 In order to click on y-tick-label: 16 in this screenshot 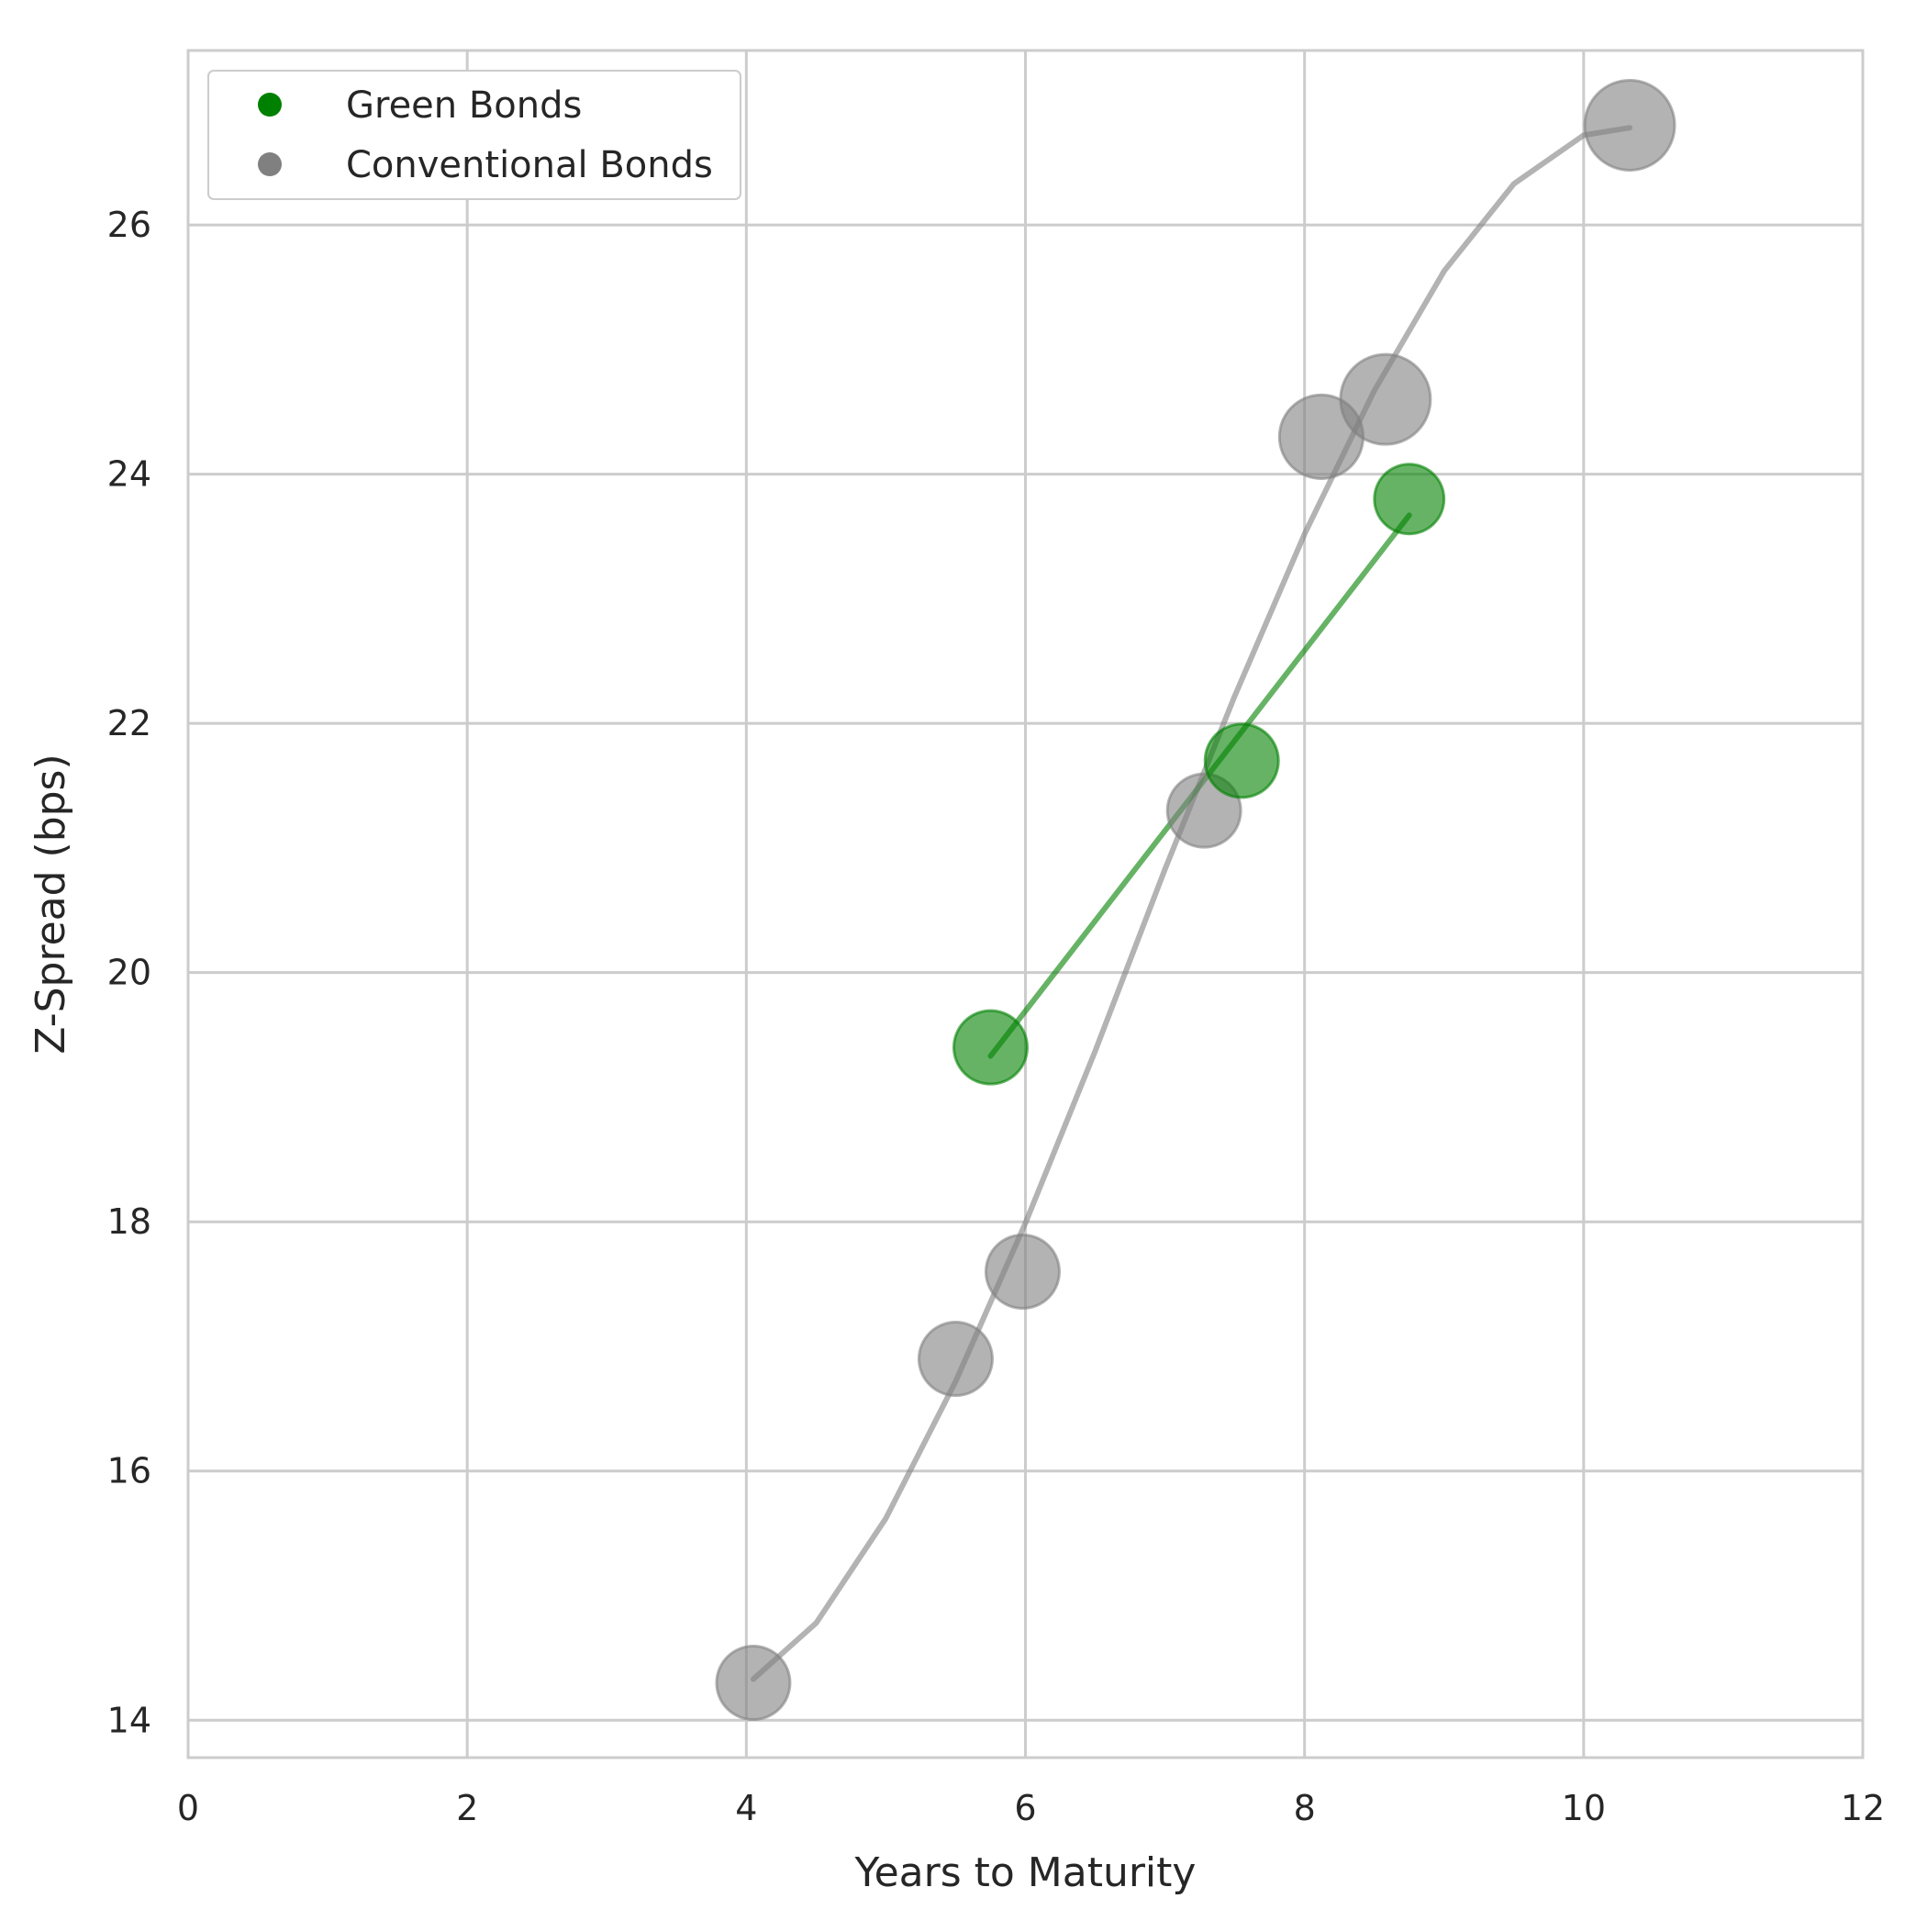, I will do `click(129, 1471)`.